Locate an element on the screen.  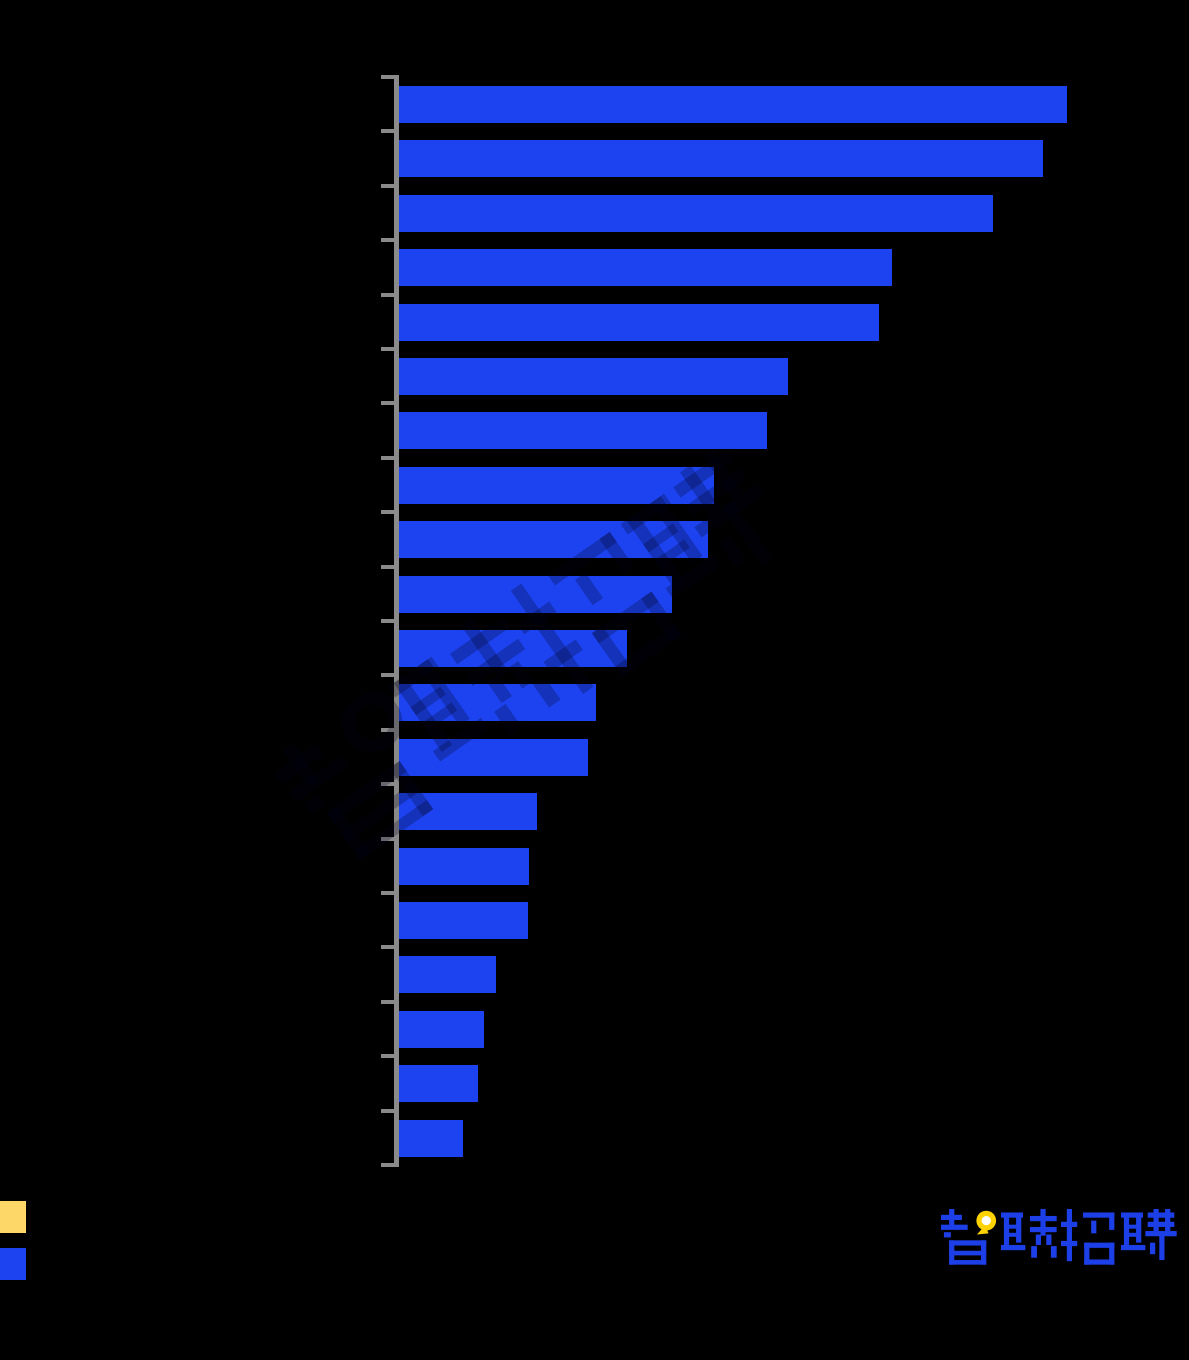
zhaopin-logo: 智联招聘 is located at coordinates (1060, 1238).